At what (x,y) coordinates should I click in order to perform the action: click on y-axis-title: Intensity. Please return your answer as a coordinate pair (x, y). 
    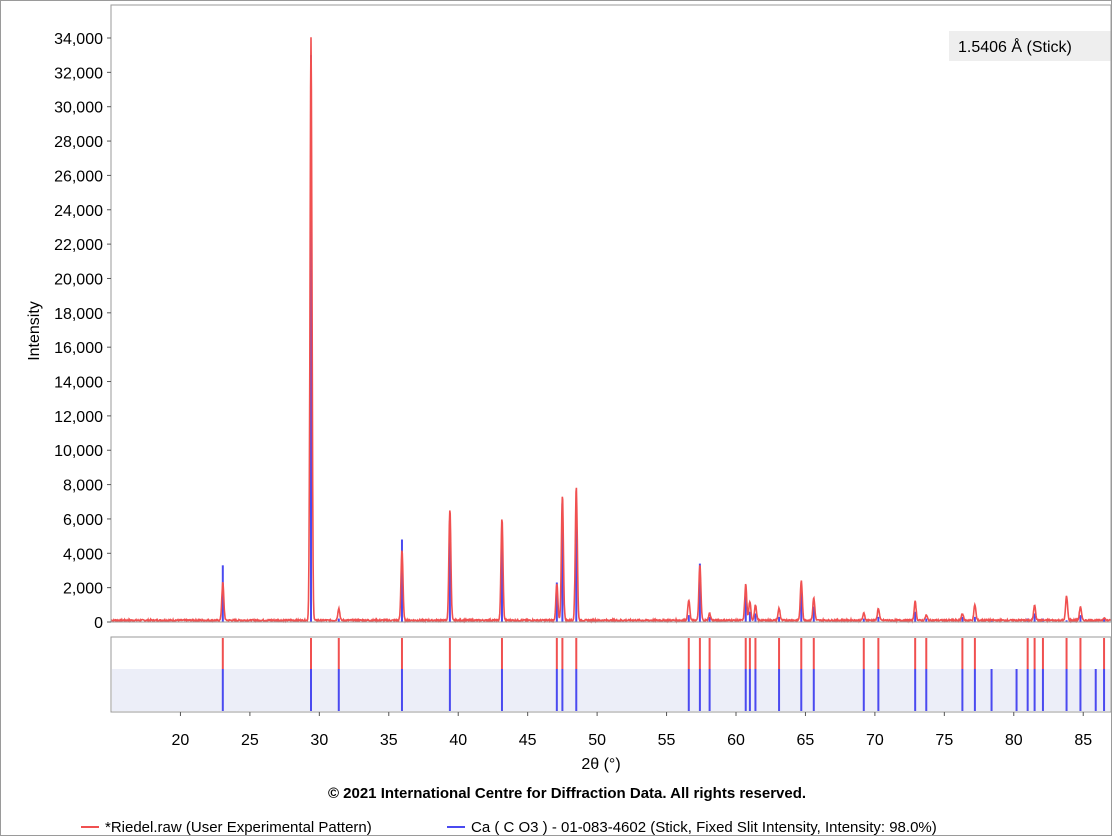
    Looking at the image, I should click on (34, 331).